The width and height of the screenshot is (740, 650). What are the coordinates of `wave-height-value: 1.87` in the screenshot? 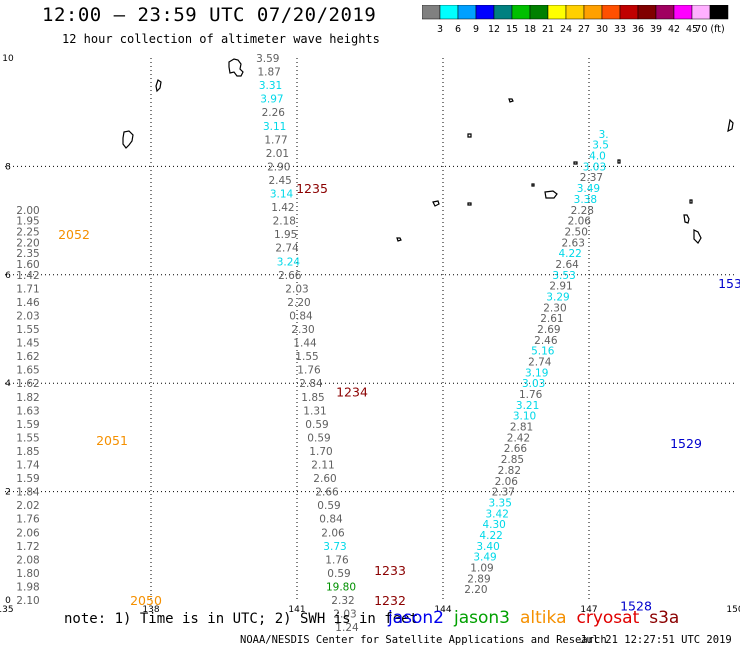 It's located at (268, 73).